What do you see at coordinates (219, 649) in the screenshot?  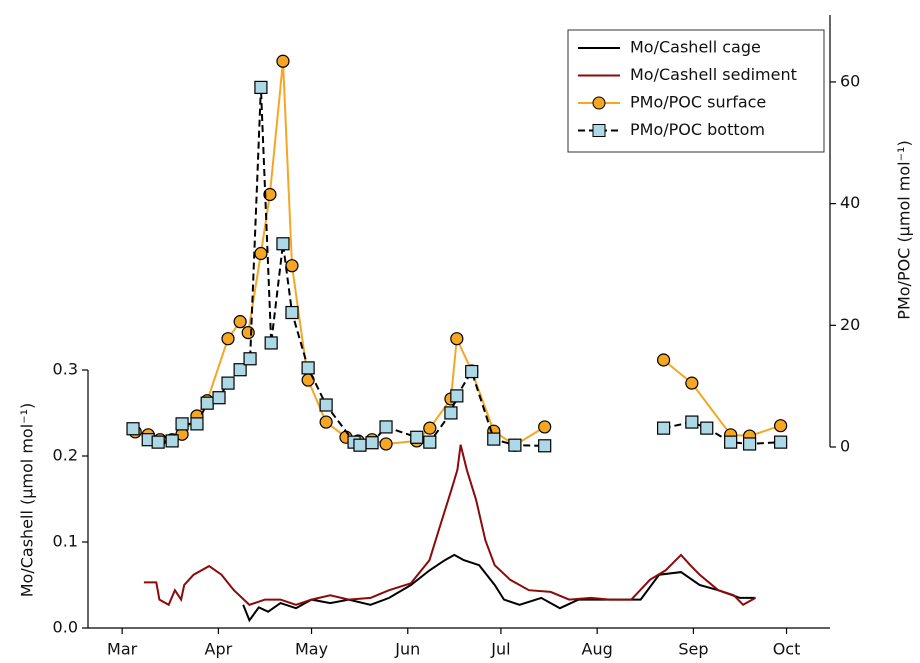 I see `x-tick-label: Apr` at bounding box center [219, 649].